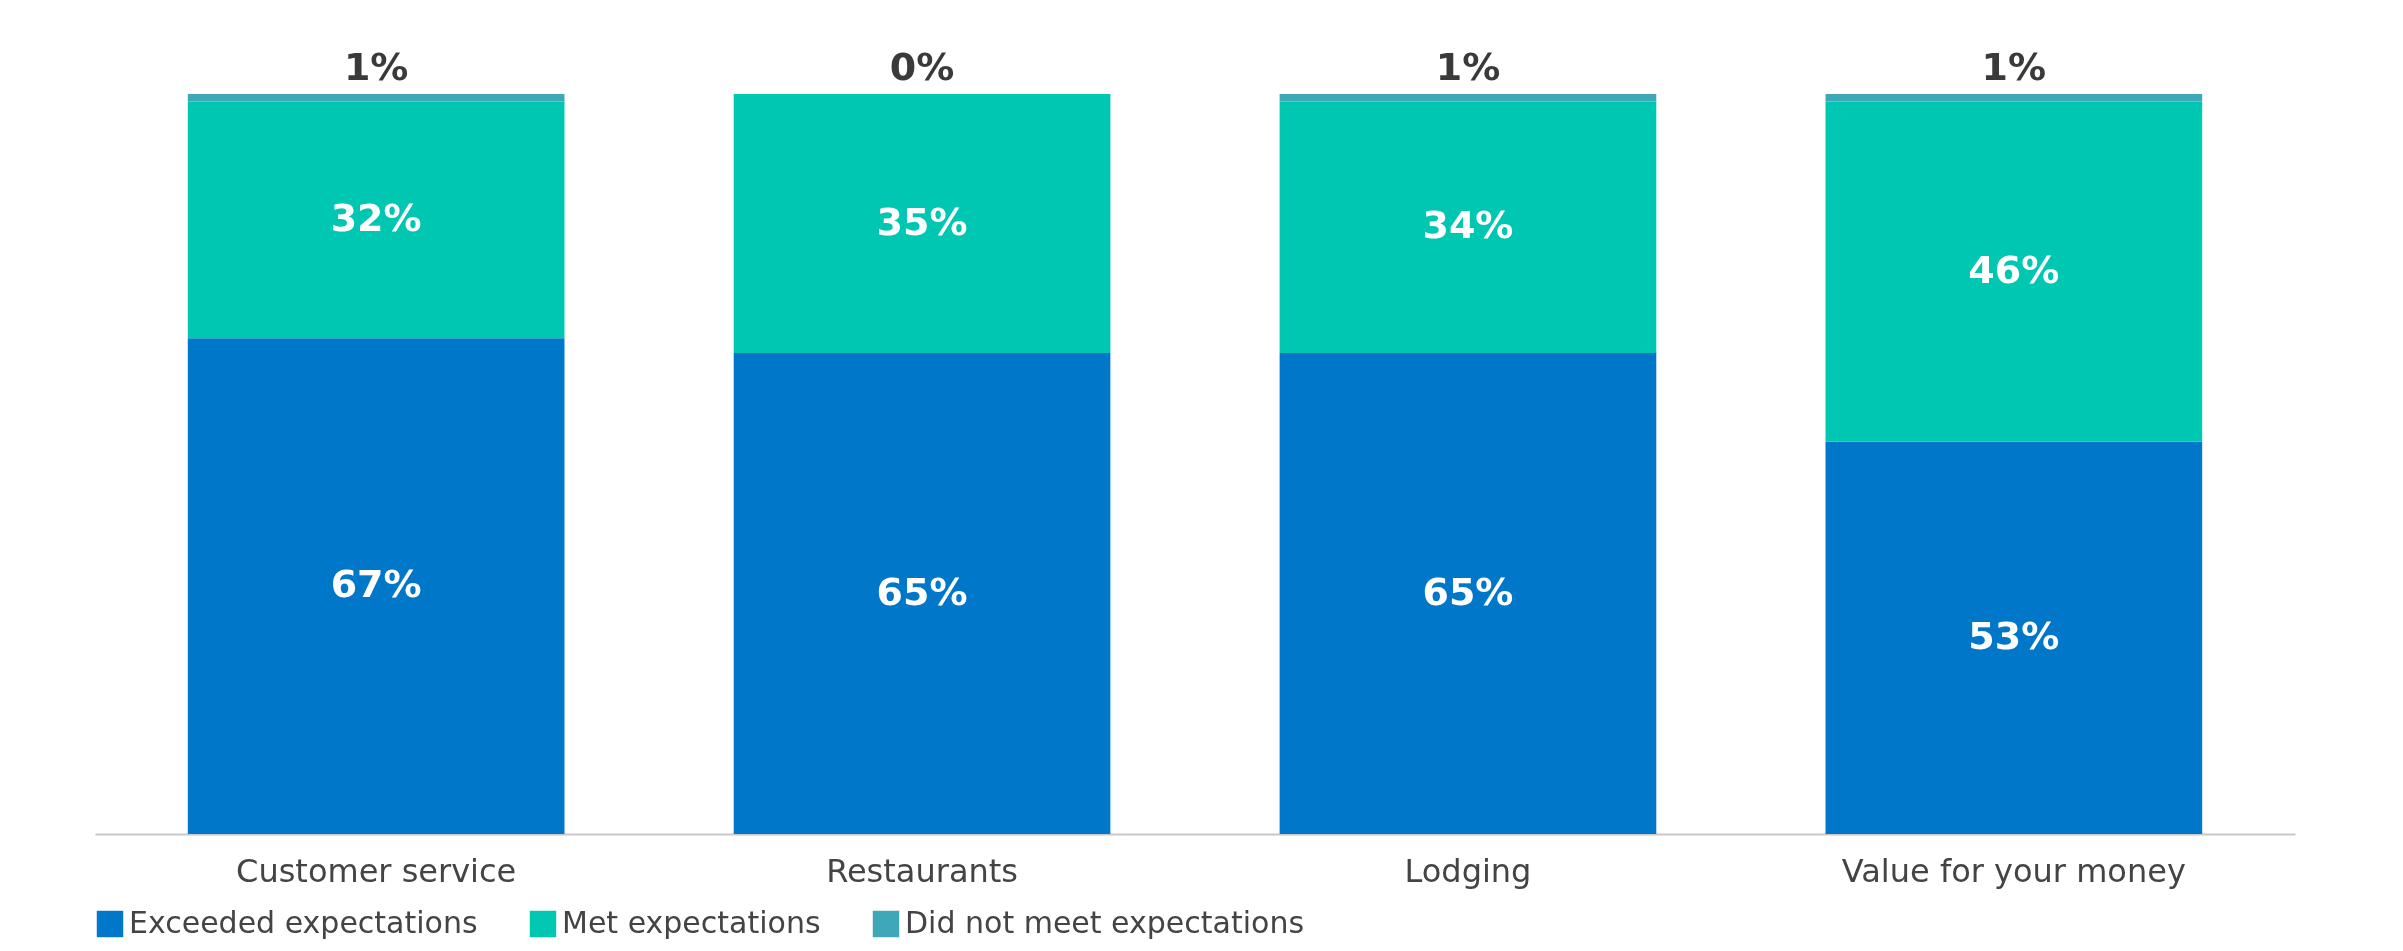  I want to click on data-label: 35%, so click(922, 221).